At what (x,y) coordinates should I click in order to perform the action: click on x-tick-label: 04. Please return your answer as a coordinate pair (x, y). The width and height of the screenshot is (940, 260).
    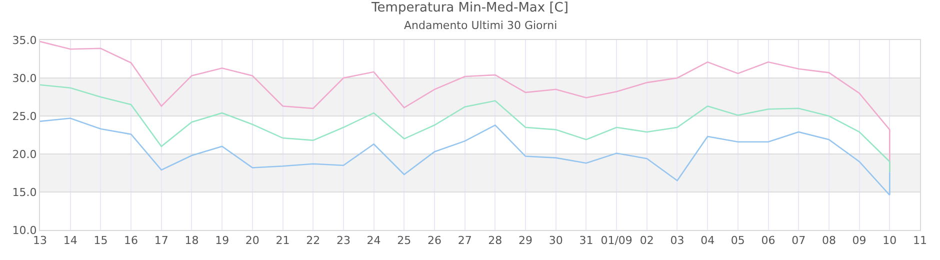
    Looking at the image, I should click on (707, 241).